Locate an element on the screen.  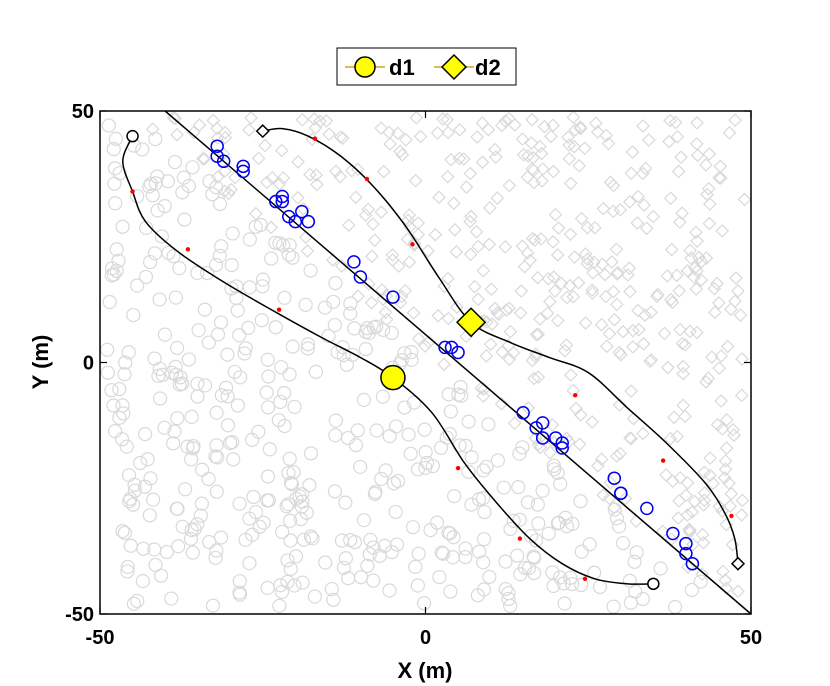
legend-item-d1: d1 is located at coordinates (380, 67).